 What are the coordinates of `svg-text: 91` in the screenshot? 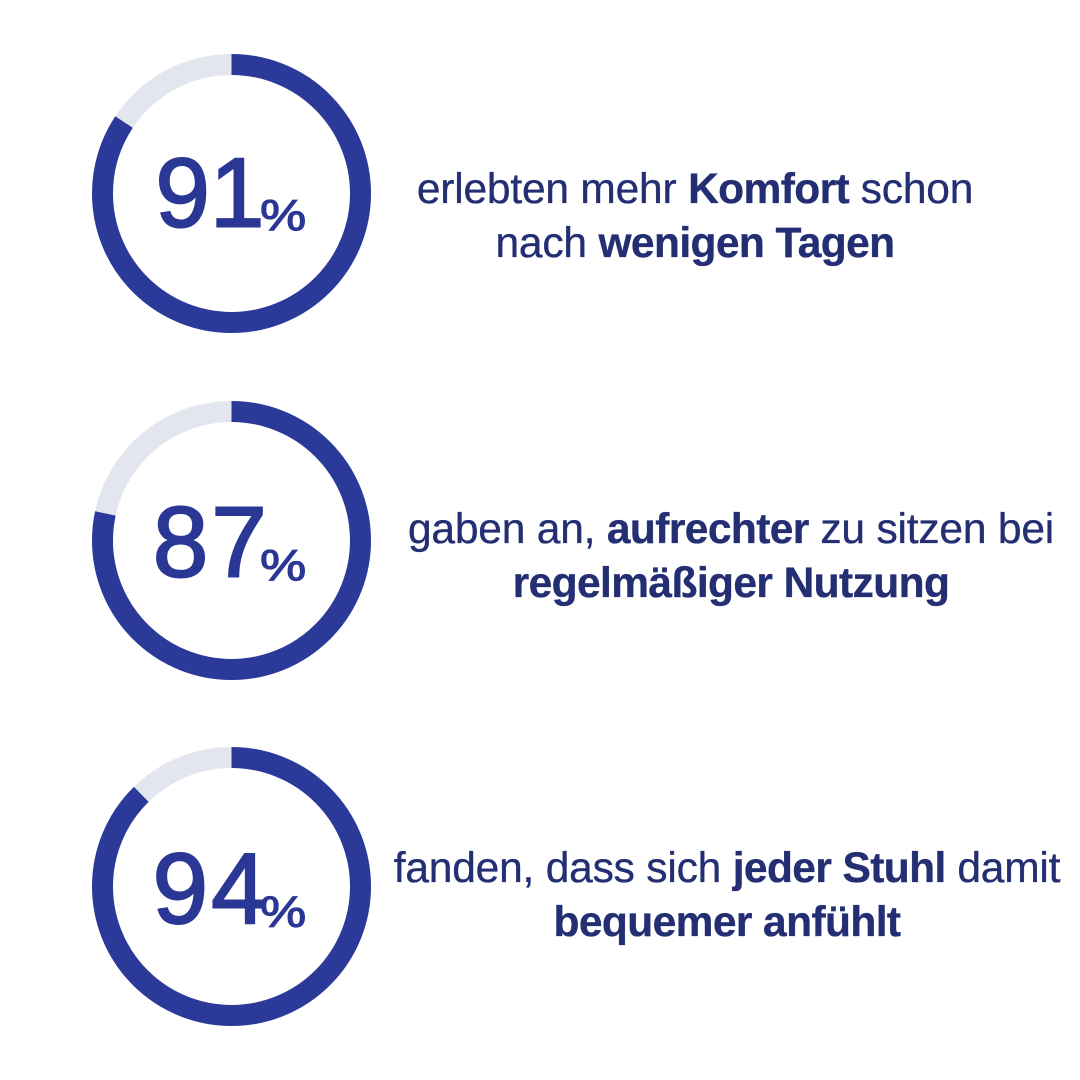 It's located at (209, 192).